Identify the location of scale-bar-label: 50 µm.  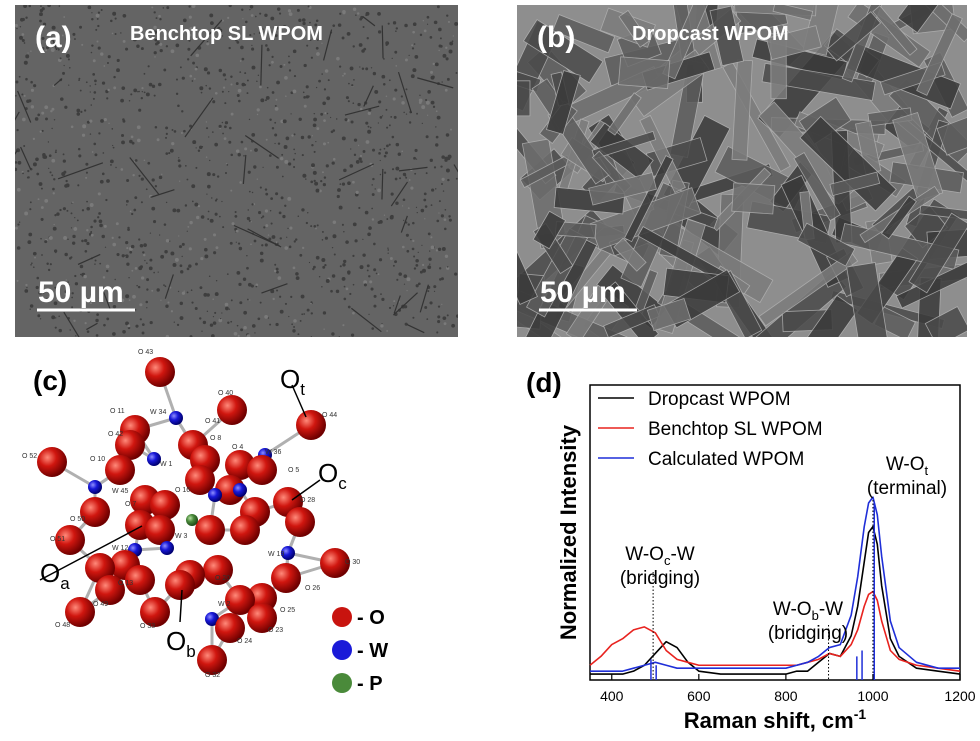
(81, 292).